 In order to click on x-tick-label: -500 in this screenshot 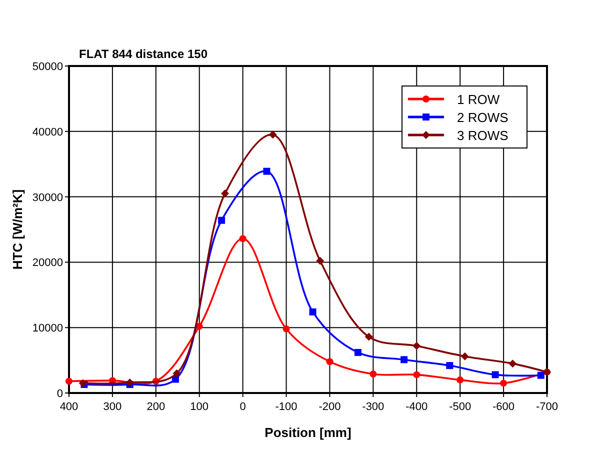, I will do `click(460, 407)`.